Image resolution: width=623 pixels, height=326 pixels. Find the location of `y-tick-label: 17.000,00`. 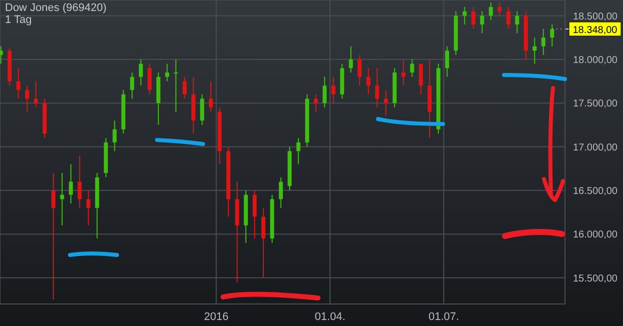

y-tick-label: 17.000,00 is located at coordinates (595, 148).